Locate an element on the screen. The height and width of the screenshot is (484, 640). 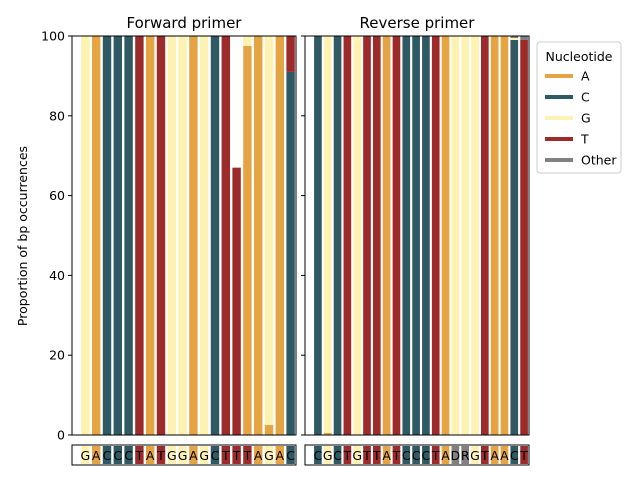
bar-fwd-9-G is located at coordinates (182, 235).